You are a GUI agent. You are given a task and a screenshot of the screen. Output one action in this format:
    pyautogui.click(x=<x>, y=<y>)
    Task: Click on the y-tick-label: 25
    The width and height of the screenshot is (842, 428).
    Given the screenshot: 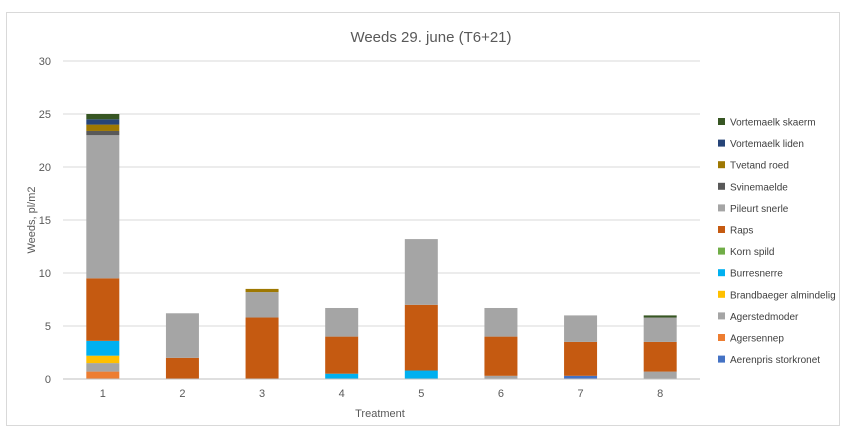 What is the action you would take?
    pyautogui.click(x=45, y=115)
    